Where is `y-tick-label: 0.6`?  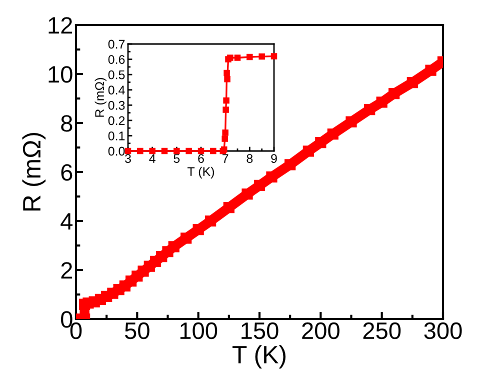 y-tick-label: 0.6 is located at coordinates (116, 59).